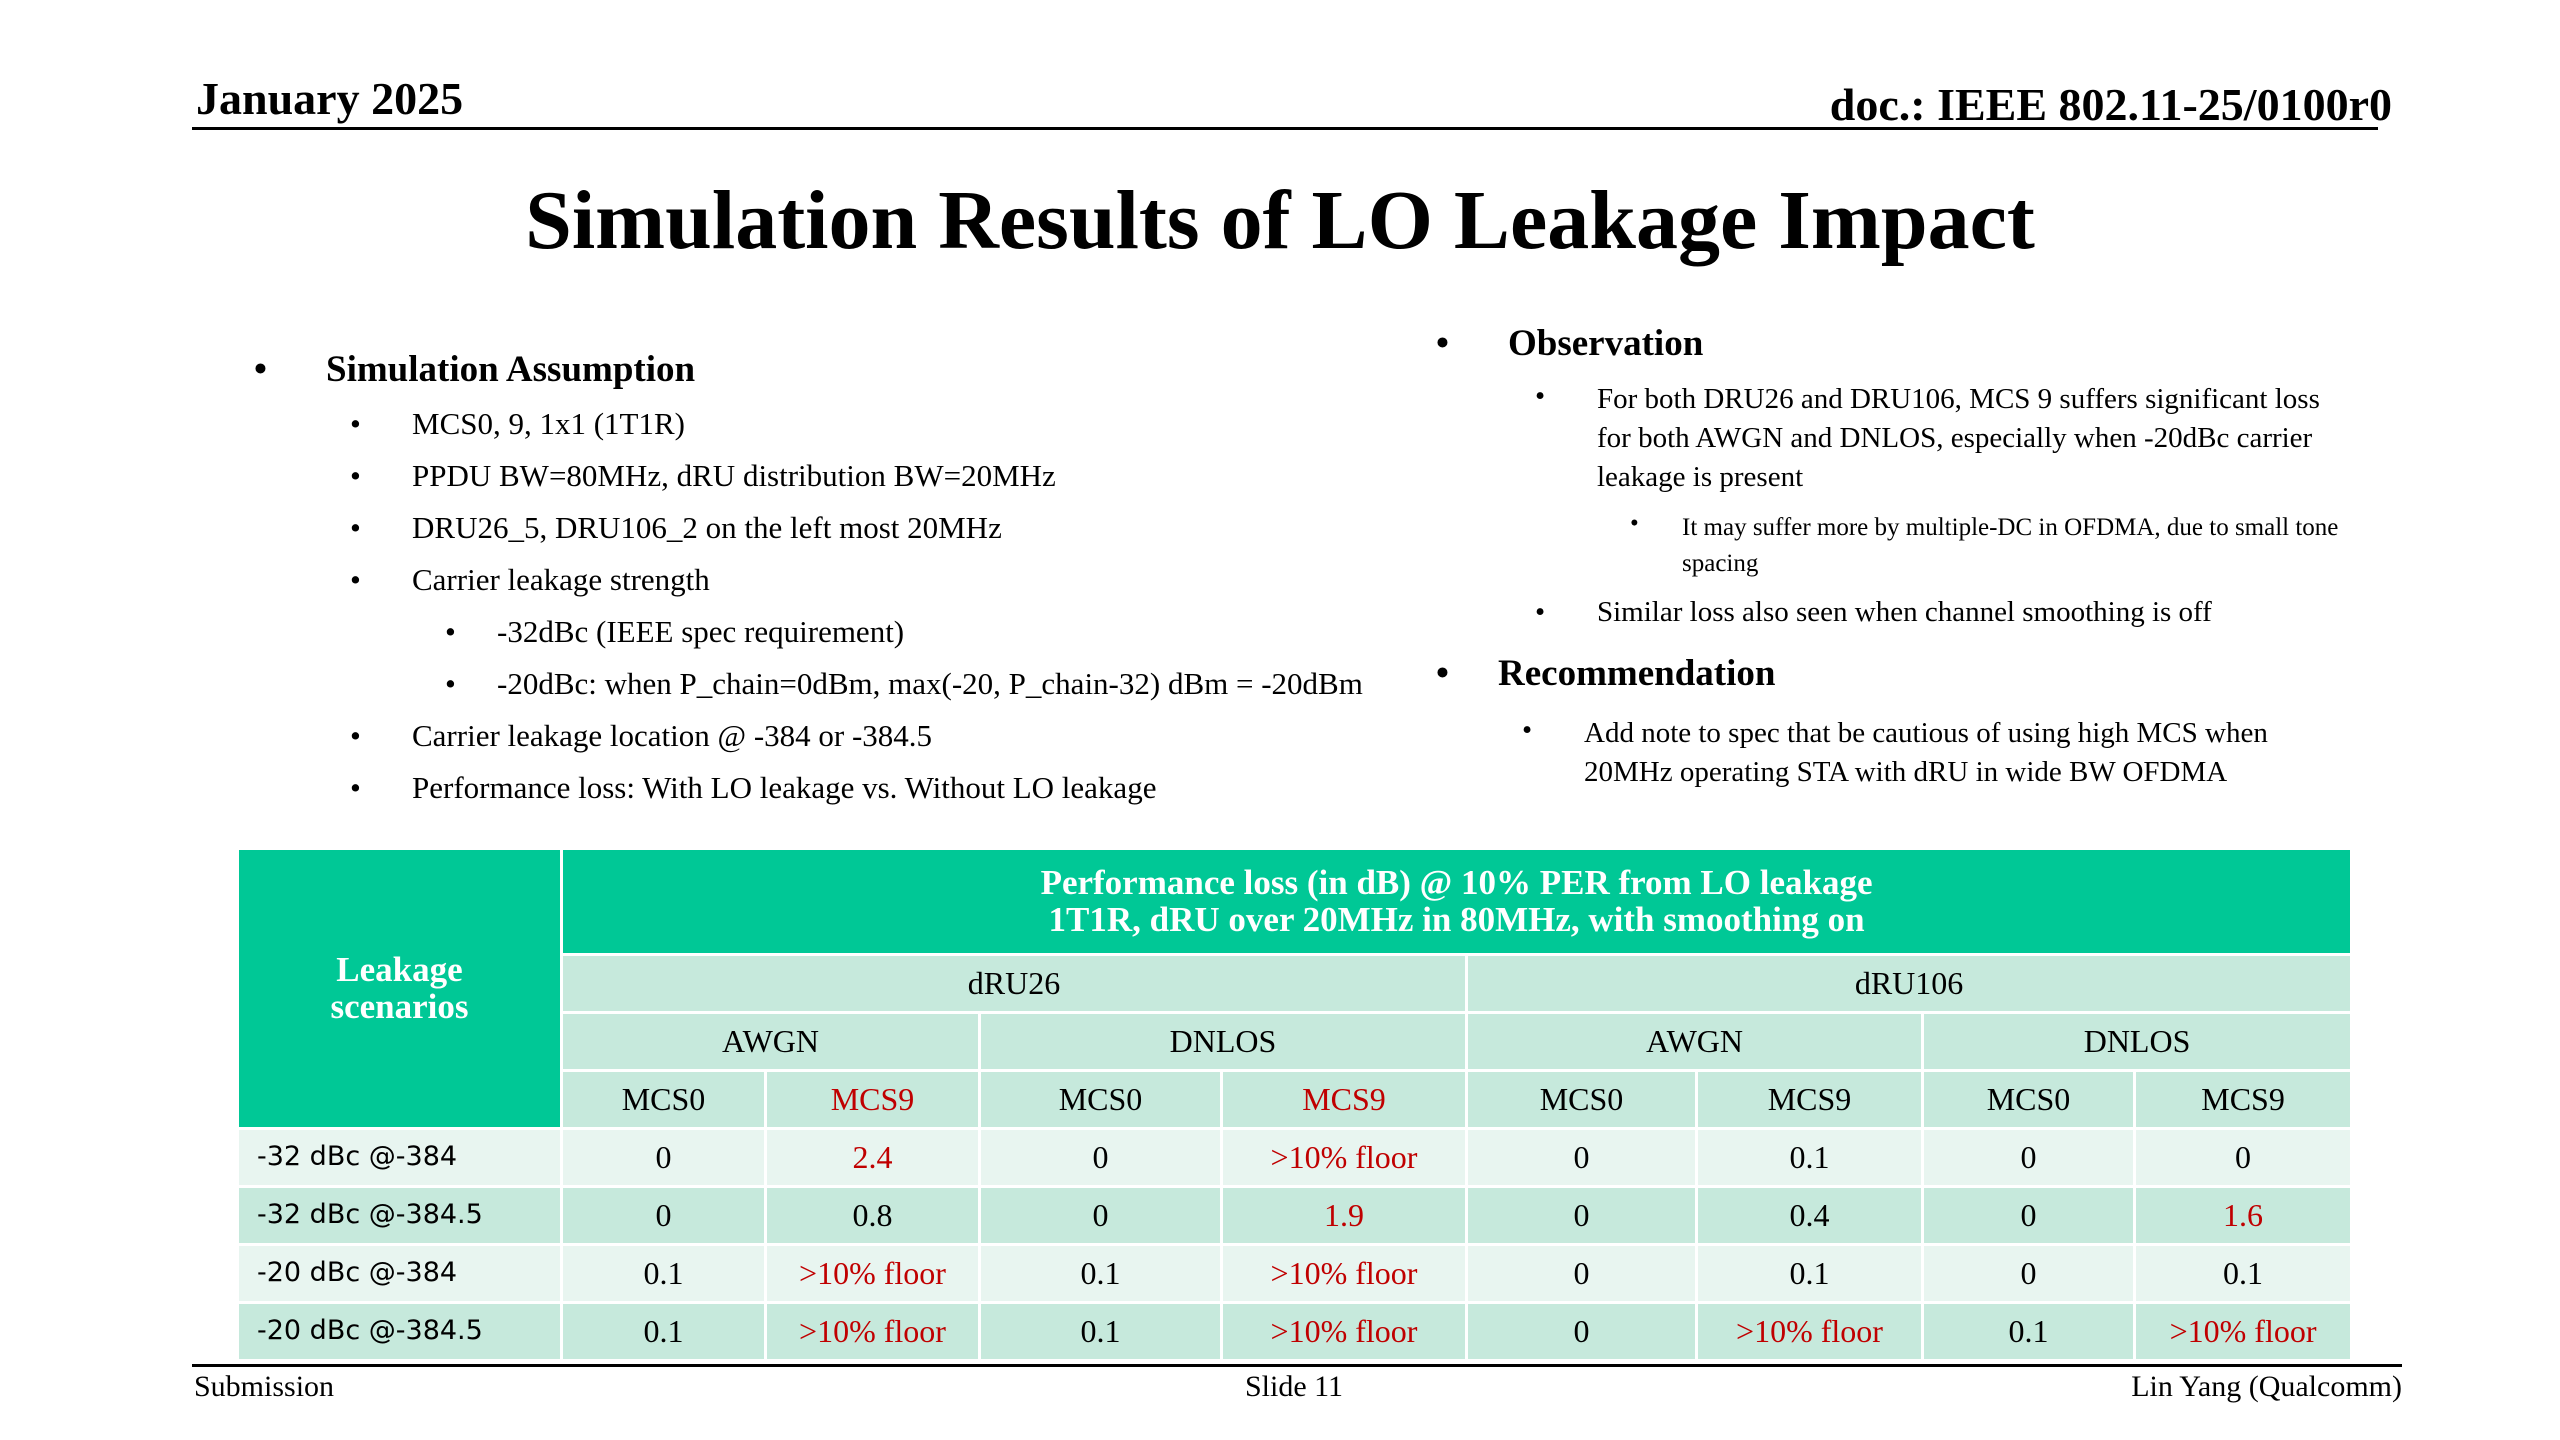 The height and width of the screenshot is (1440, 2560). Describe the element at coordinates (2110, 104) in the screenshot. I see `header-doc-id: doc.: IEEE 802.11-25/0100r0` at that location.